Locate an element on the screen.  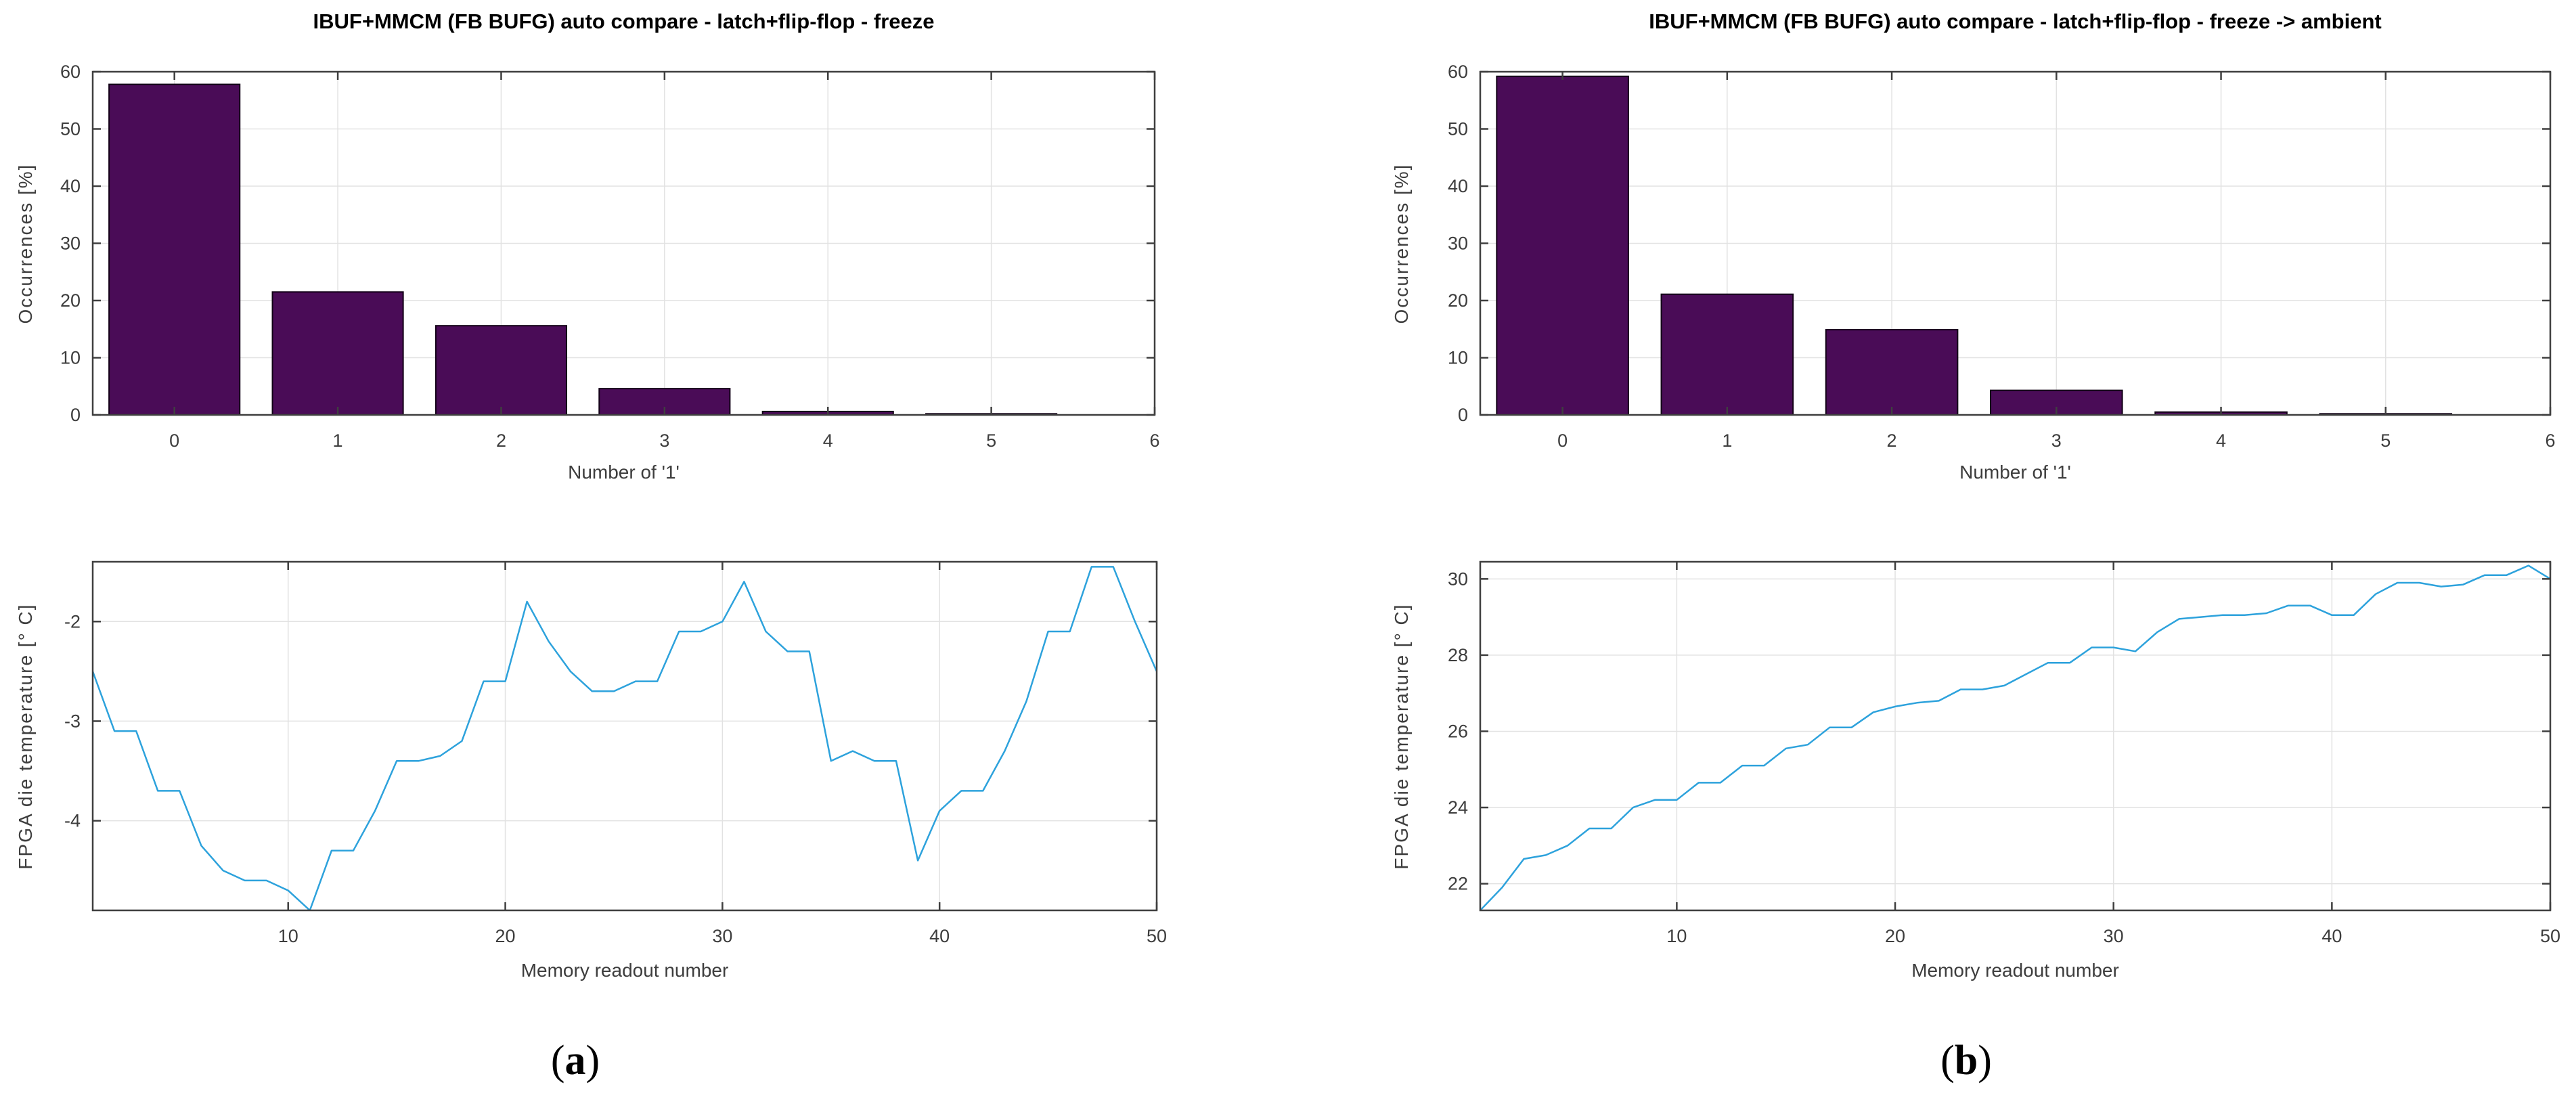
caption-letter: b is located at coordinates (1966, 1061).